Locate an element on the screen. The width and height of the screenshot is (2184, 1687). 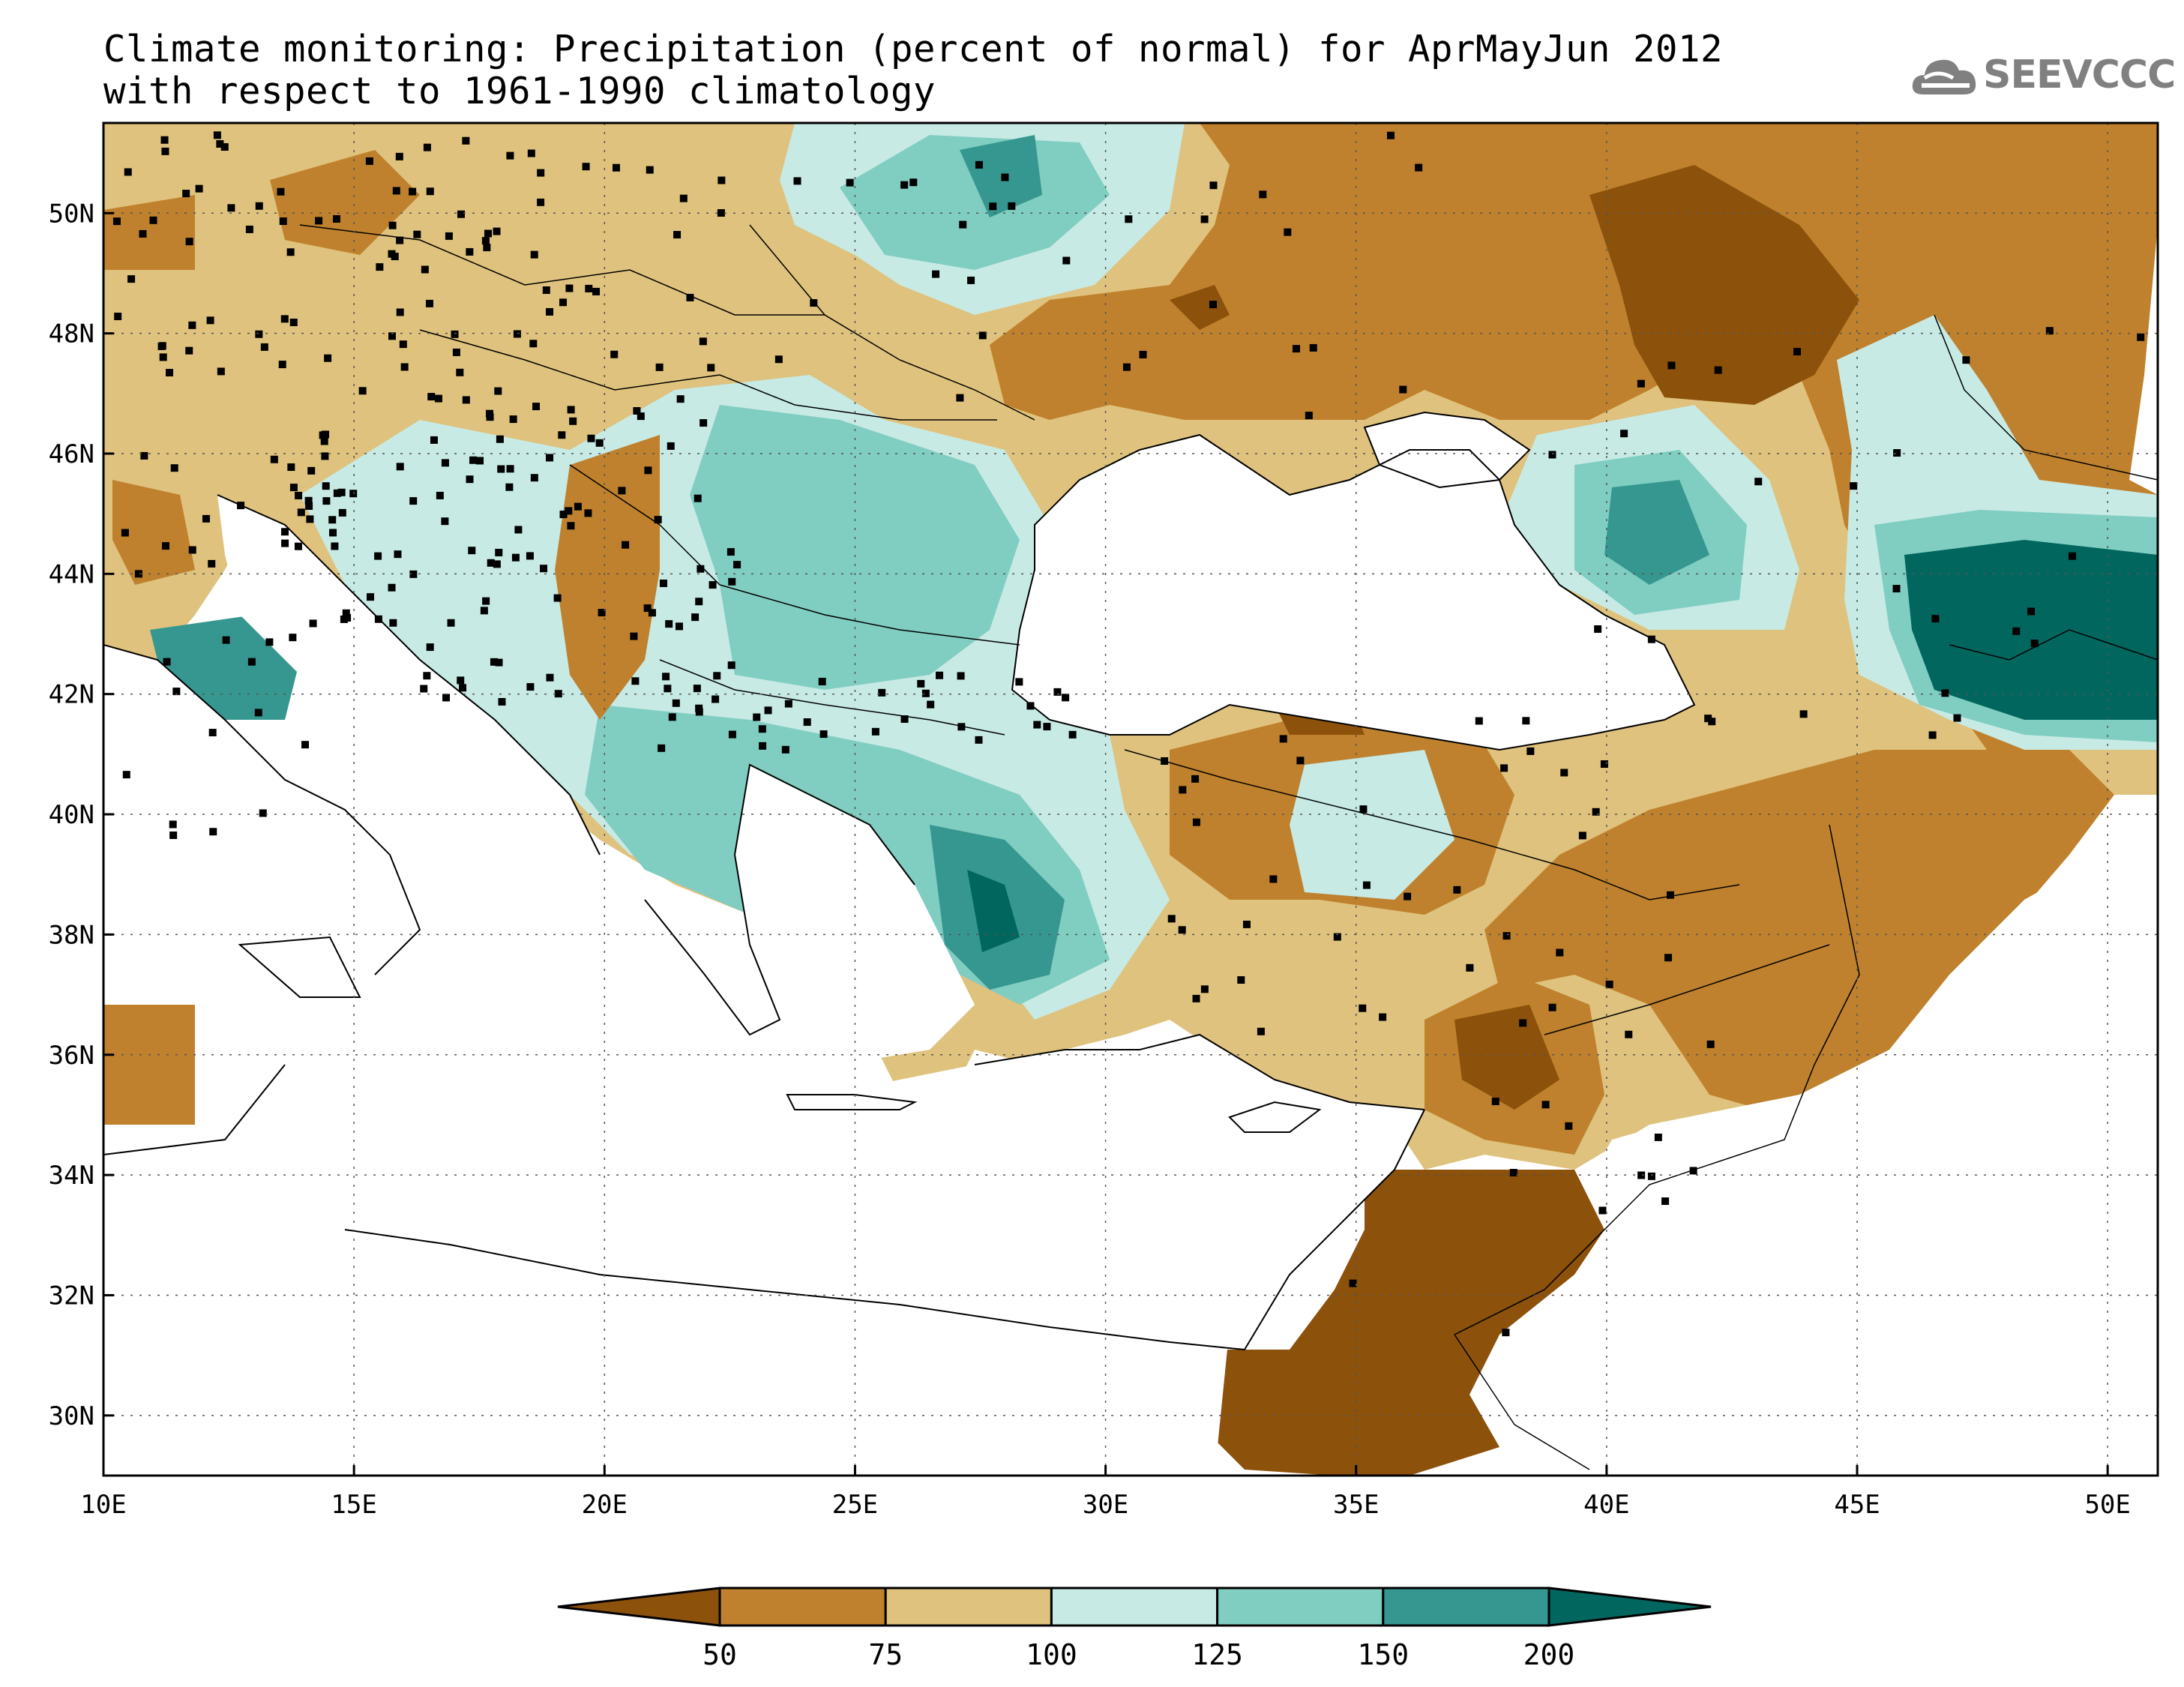
colorbar-label: 50 is located at coordinates (720, 1654).